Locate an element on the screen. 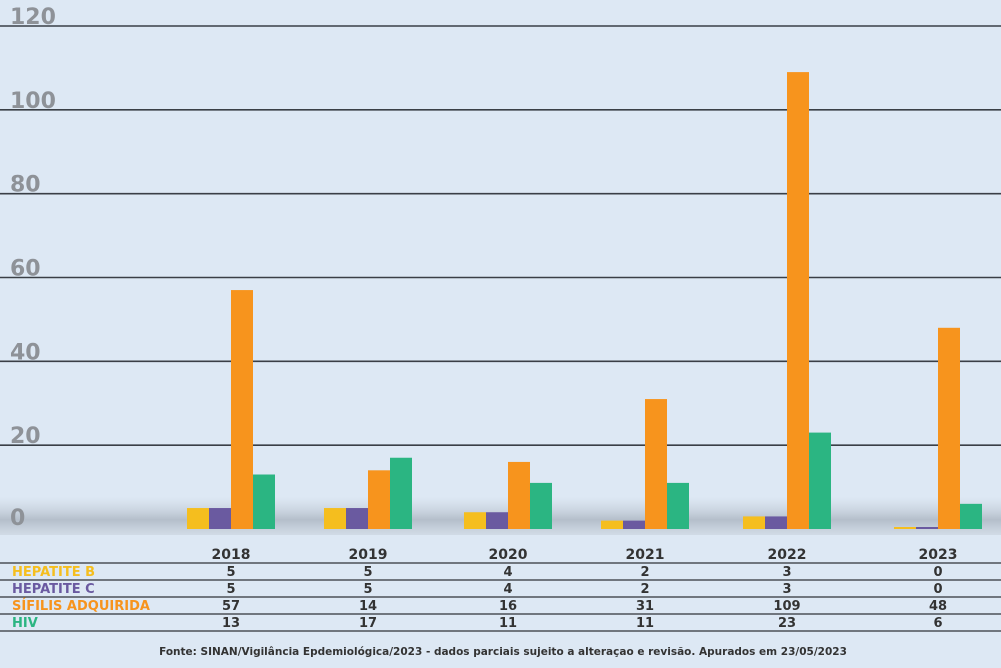 The width and height of the screenshot is (1001, 668). table-value-1-2018: 5 is located at coordinates (230, 589).